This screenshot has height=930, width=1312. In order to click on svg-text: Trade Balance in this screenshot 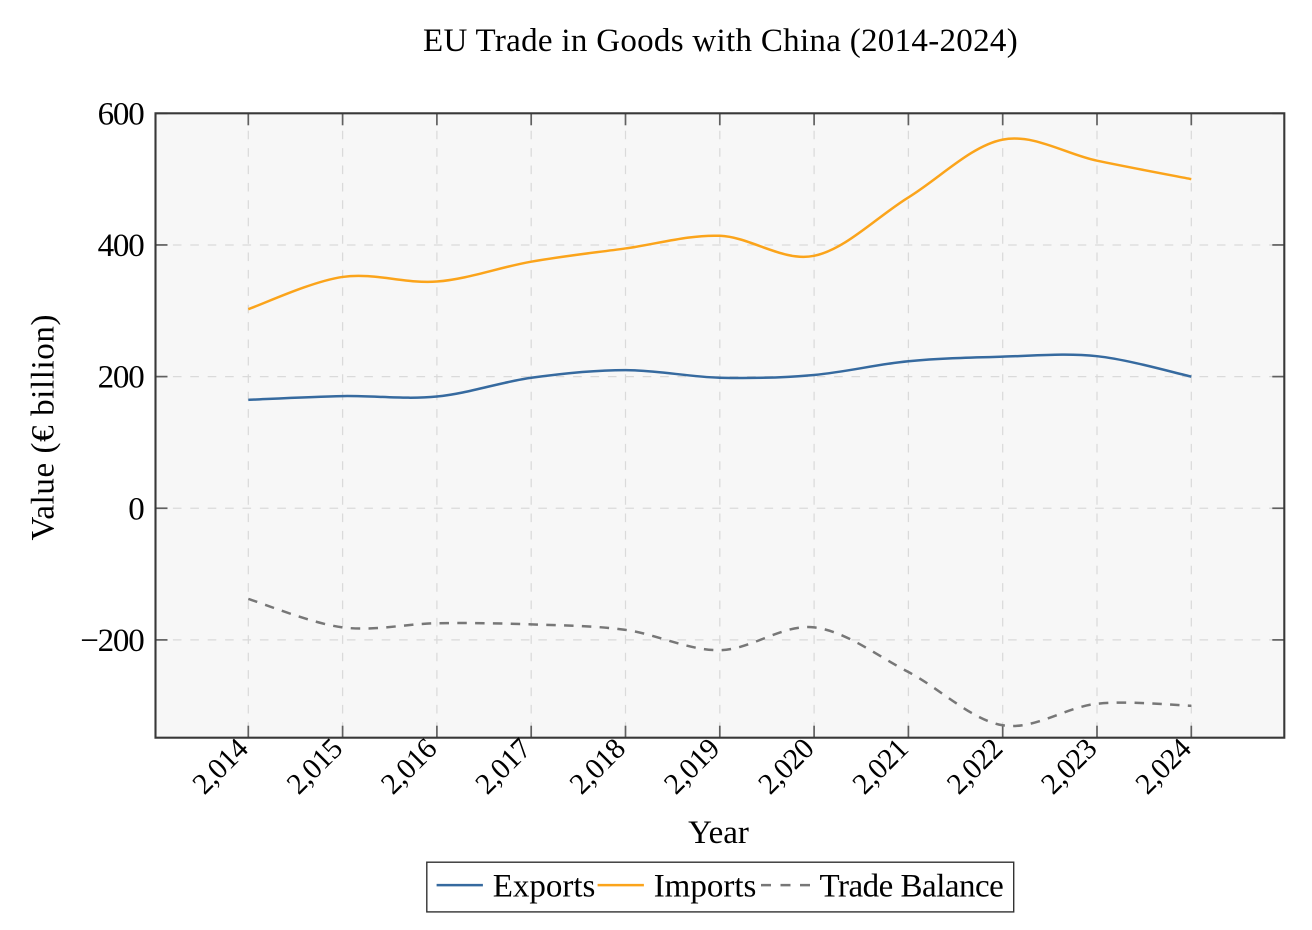, I will do `click(912, 886)`.